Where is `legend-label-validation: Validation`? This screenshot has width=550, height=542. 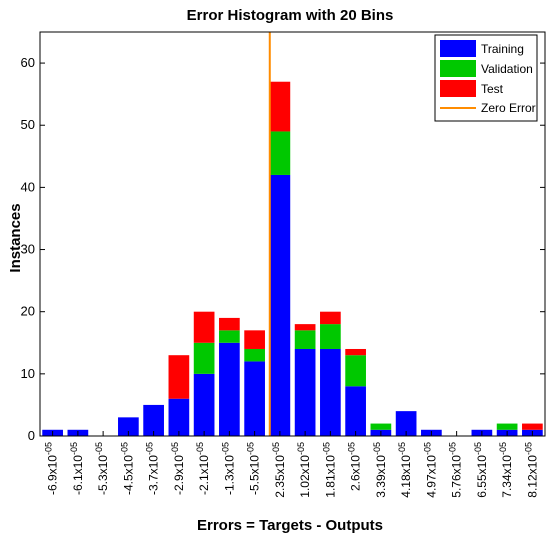
legend-label-validation: Validation is located at coordinates (507, 69).